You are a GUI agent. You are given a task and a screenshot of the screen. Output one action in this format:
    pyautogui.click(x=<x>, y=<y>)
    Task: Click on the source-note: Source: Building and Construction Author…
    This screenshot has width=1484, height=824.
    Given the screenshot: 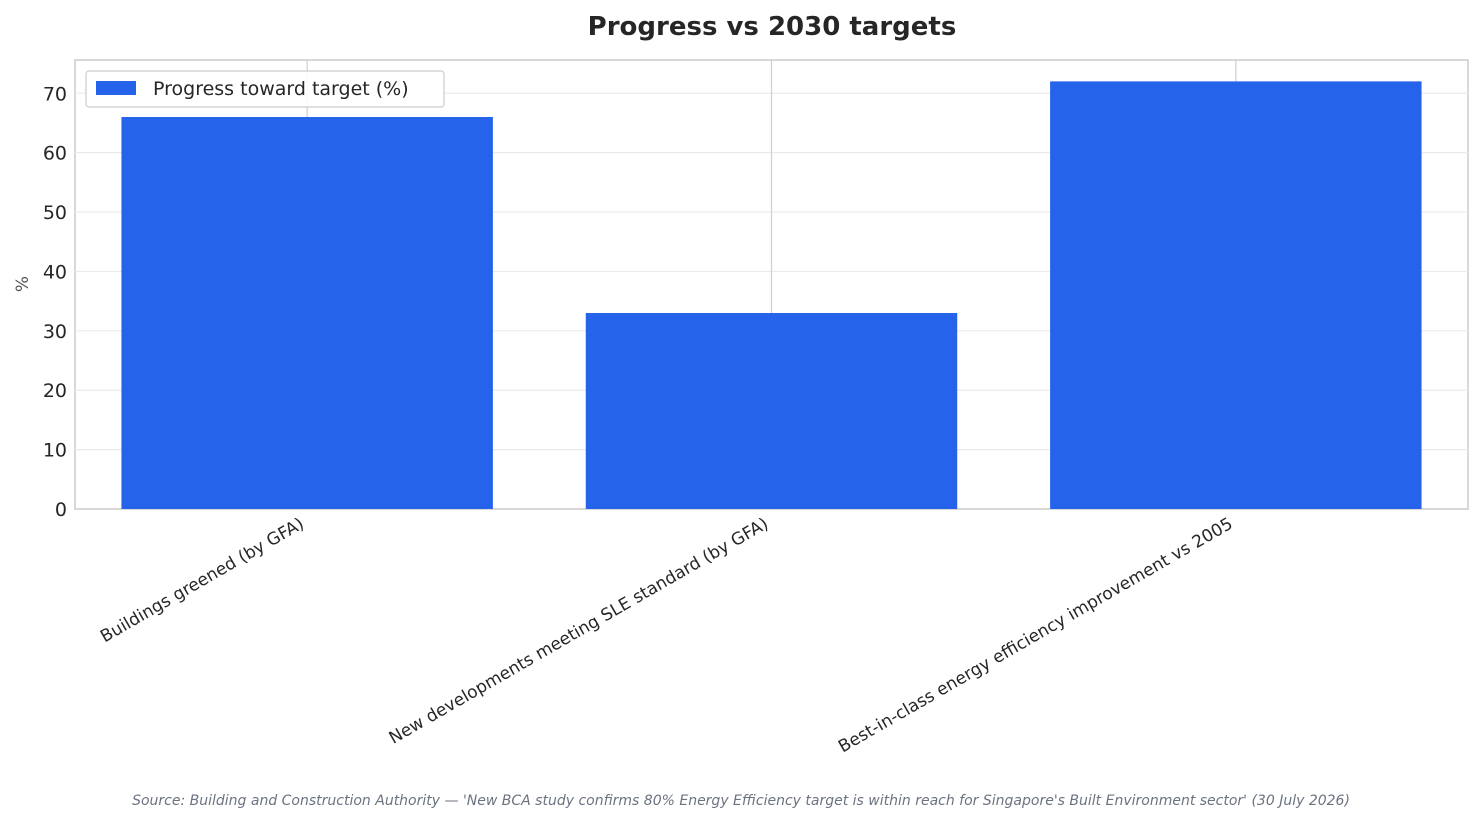 What is the action you would take?
    pyautogui.click(x=741, y=801)
    